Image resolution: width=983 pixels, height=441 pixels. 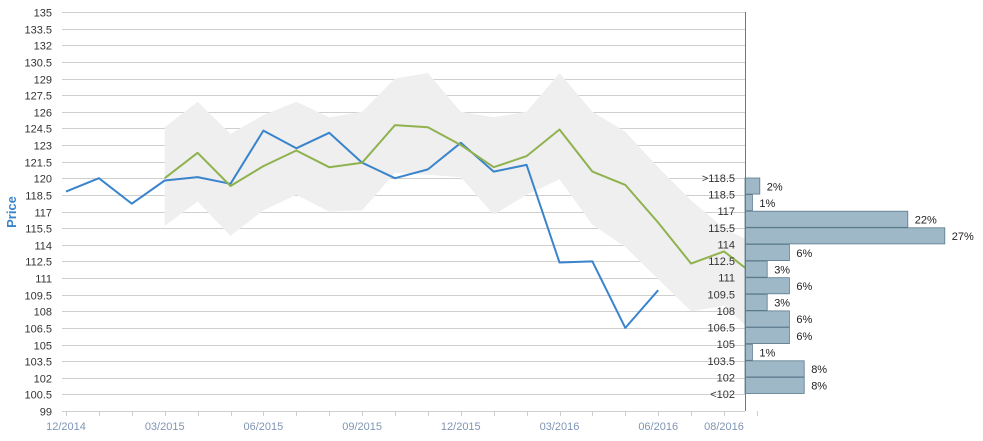 What do you see at coordinates (721, 196) in the screenshot?
I see `distribution-category-label: 118.5` at bounding box center [721, 196].